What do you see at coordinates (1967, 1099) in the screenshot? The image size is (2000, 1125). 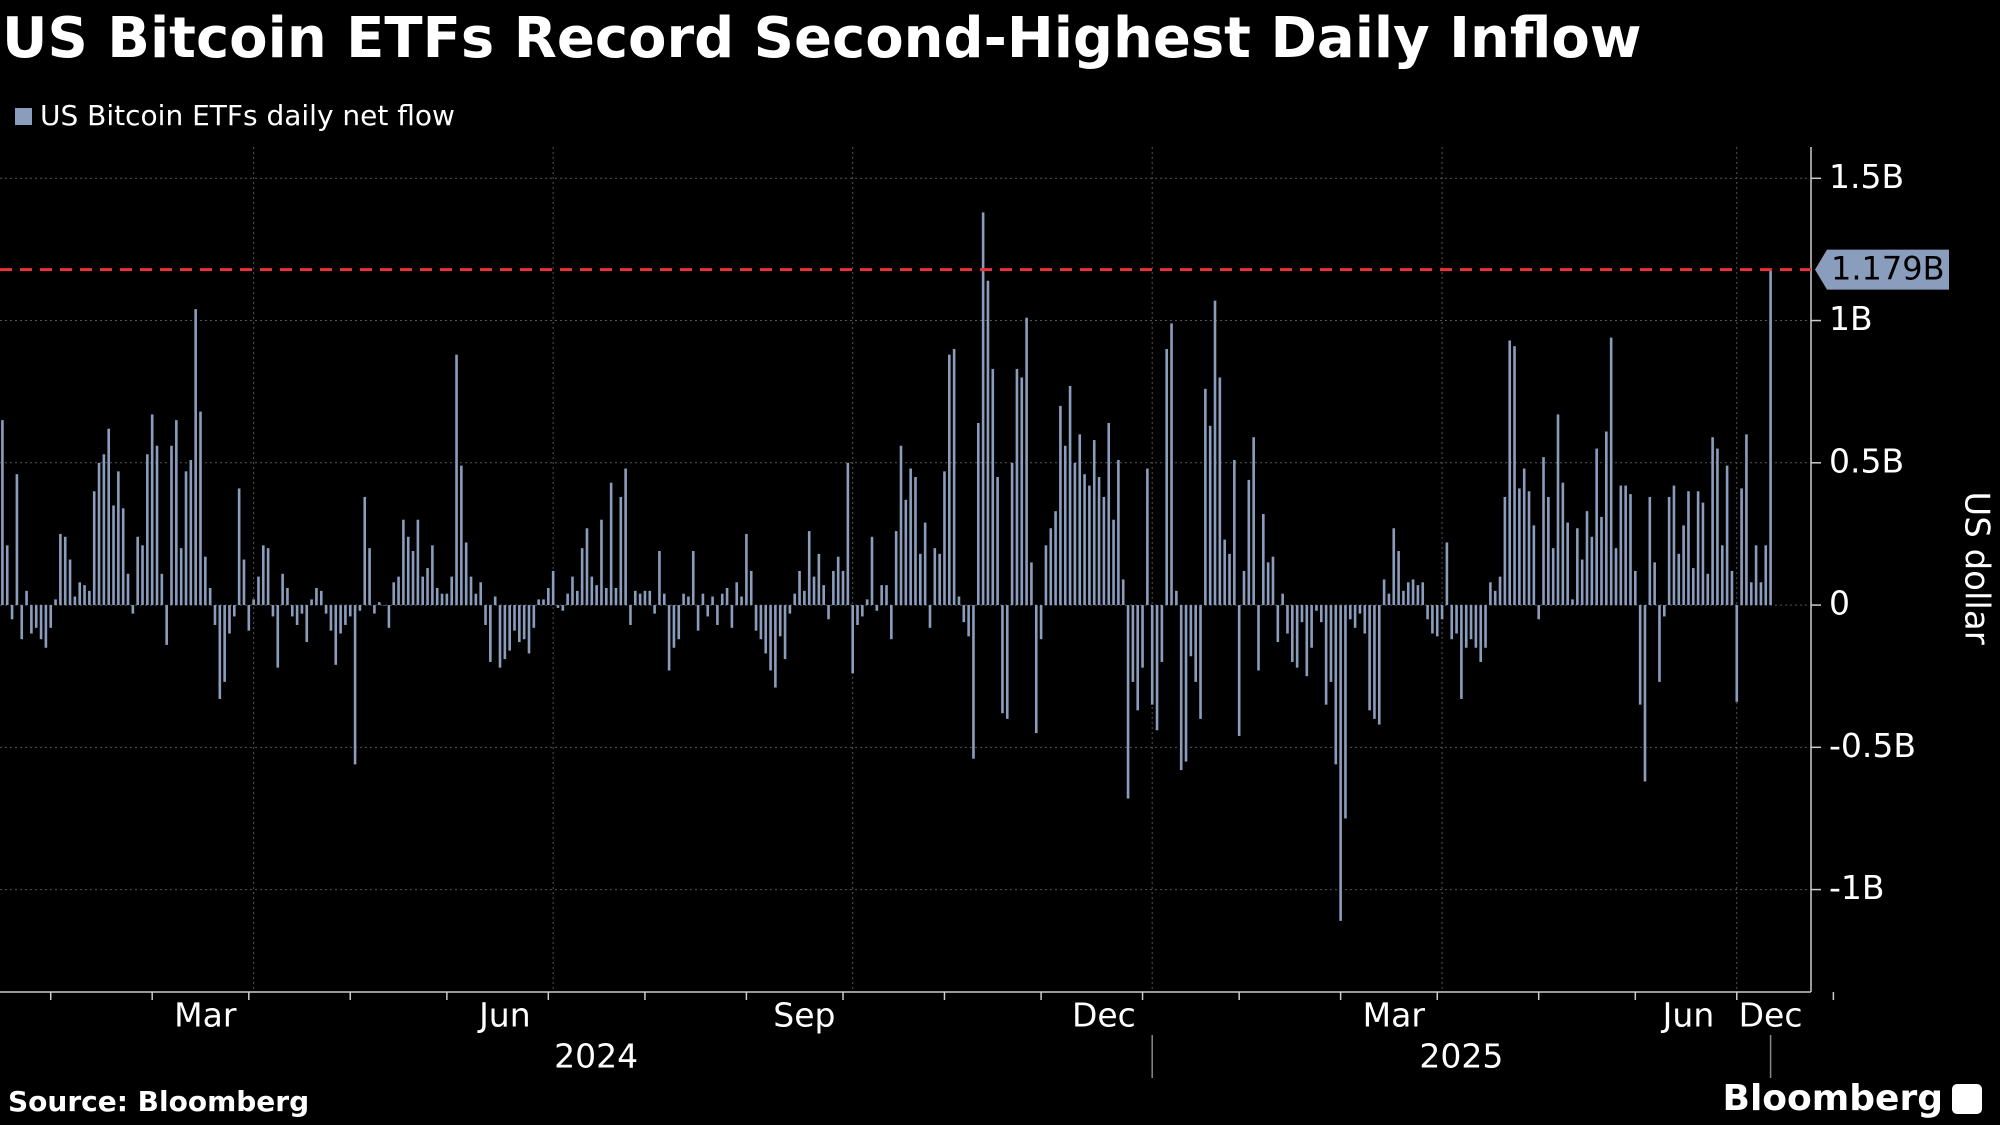 I see `brand-icon` at bounding box center [1967, 1099].